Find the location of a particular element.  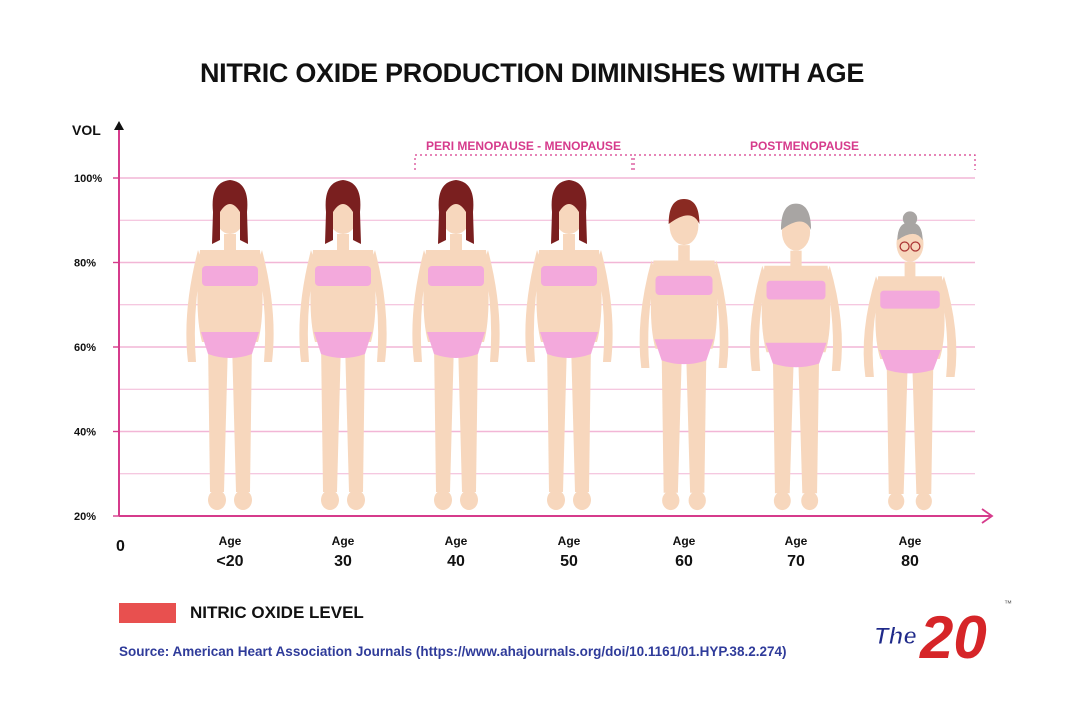

logo-20-text: 20 is located at coordinates (953, 637).